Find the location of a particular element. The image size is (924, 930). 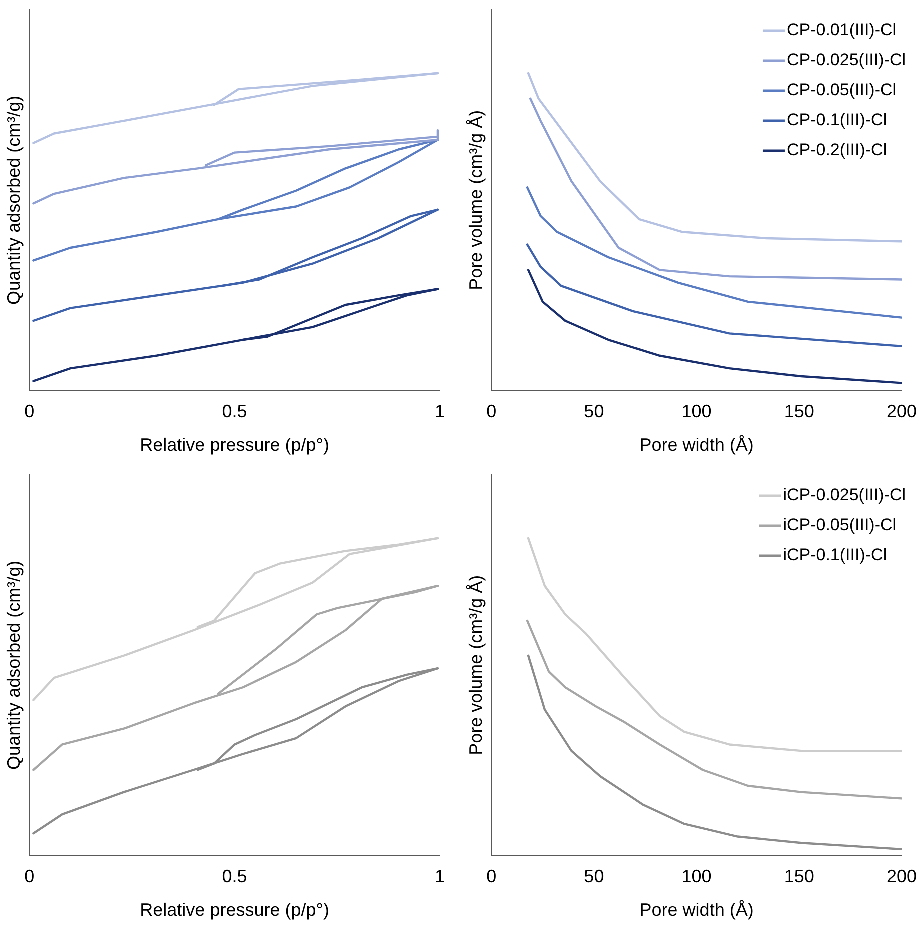

legend-label: iCP-0.025(III)-Cl is located at coordinates (844, 495).